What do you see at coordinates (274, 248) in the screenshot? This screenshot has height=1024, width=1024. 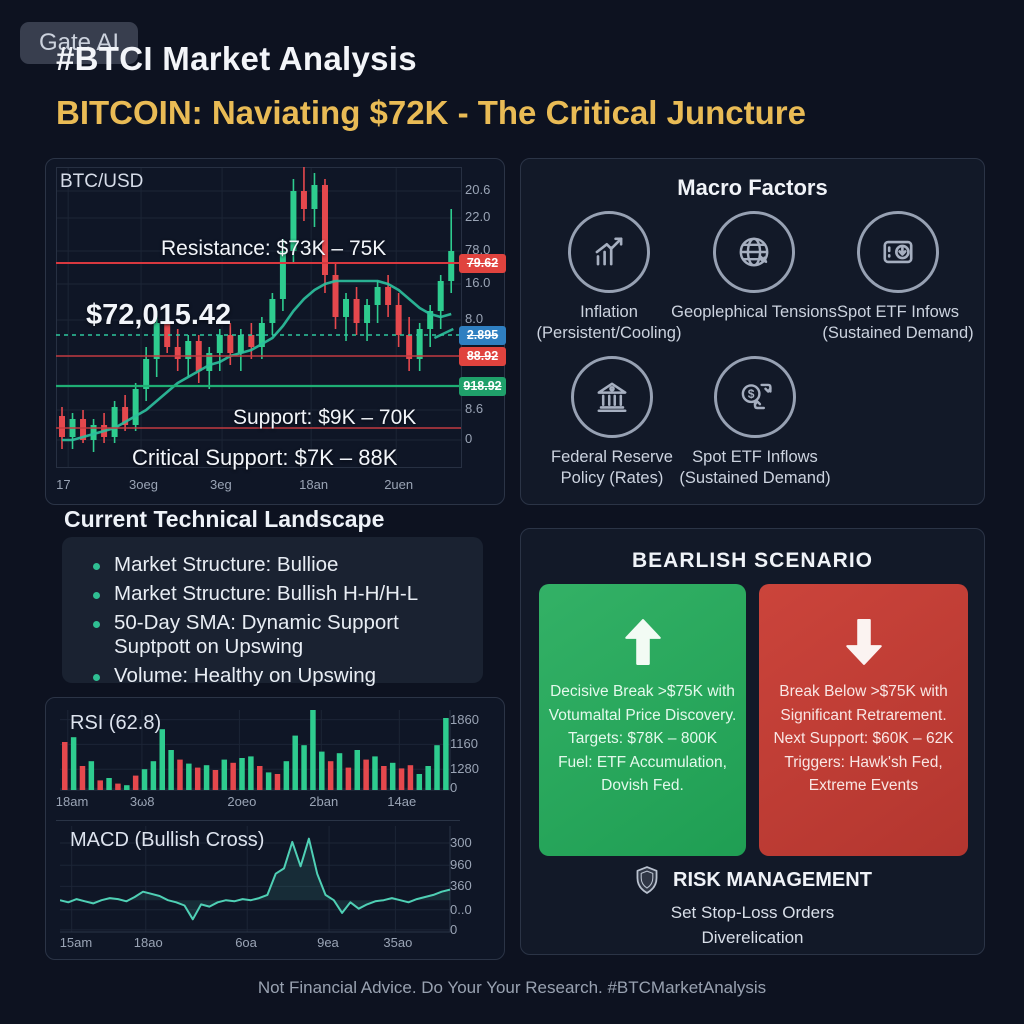 I see `resistance-annotation: Resistance: $73K – 75K` at bounding box center [274, 248].